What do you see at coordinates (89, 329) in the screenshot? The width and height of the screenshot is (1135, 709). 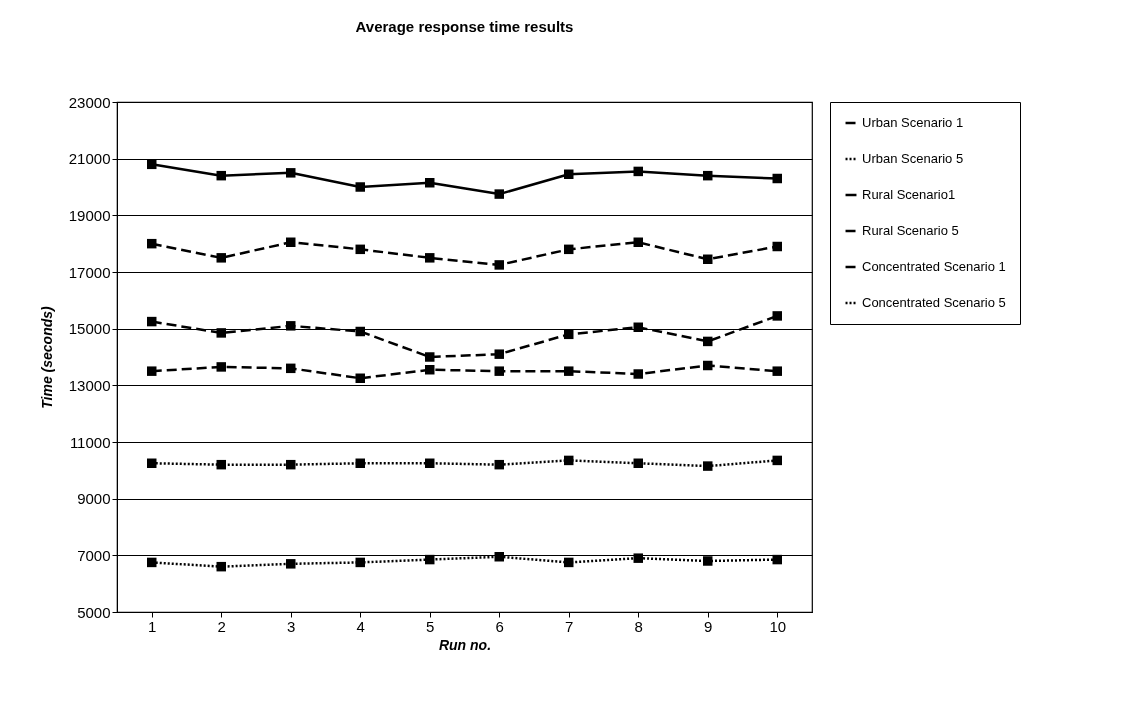 I see `y-tick-label: 15000` at bounding box center [89, 329].